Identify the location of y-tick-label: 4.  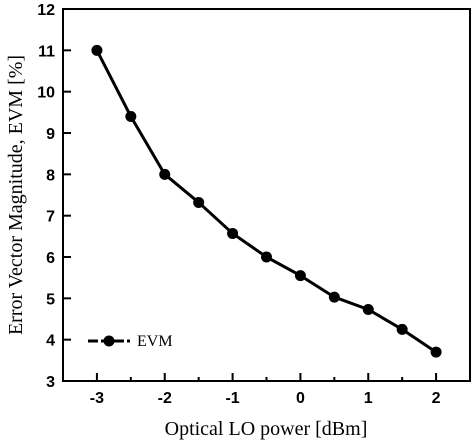
(50, 341).